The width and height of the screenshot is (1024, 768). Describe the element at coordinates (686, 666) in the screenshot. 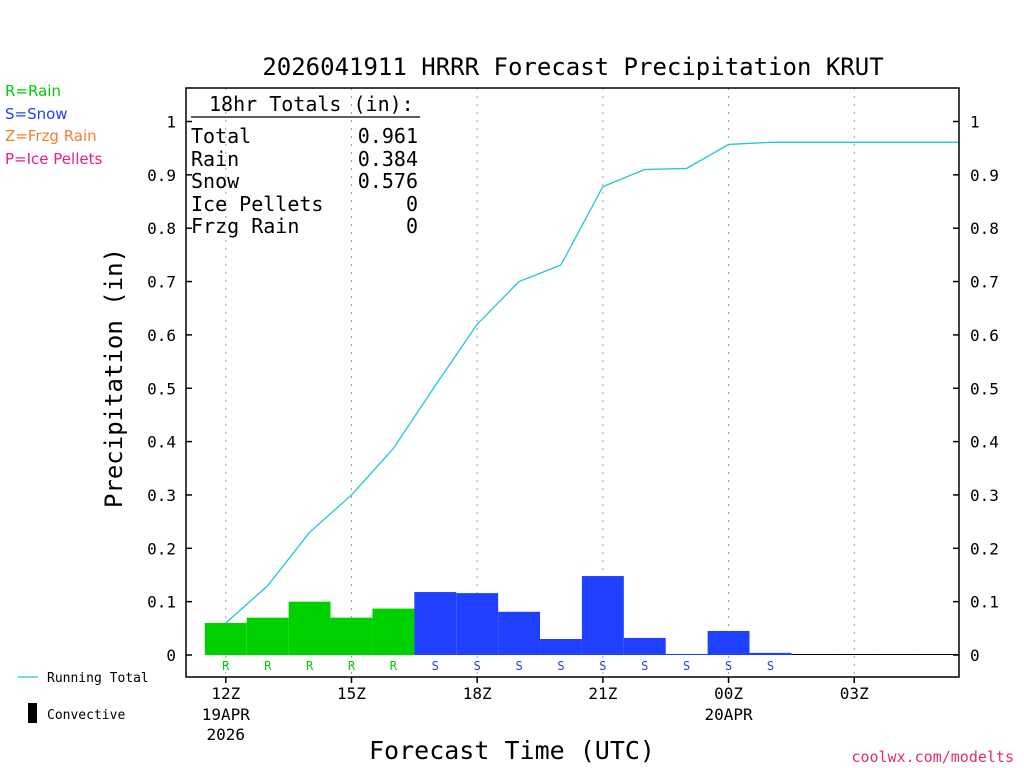

I see `ptype-marker-23: S` at that location.